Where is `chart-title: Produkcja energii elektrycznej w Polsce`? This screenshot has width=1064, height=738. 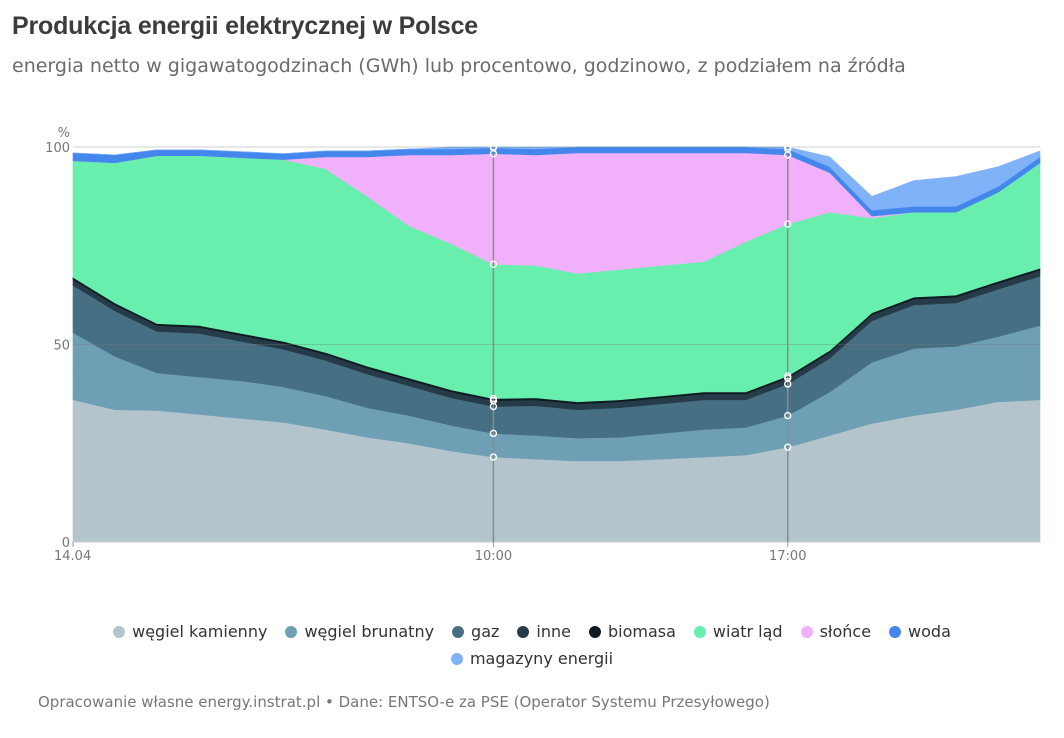
chart-title: Produkcja energii elektrycznej w Polsce is located at coordinates (245, 26).